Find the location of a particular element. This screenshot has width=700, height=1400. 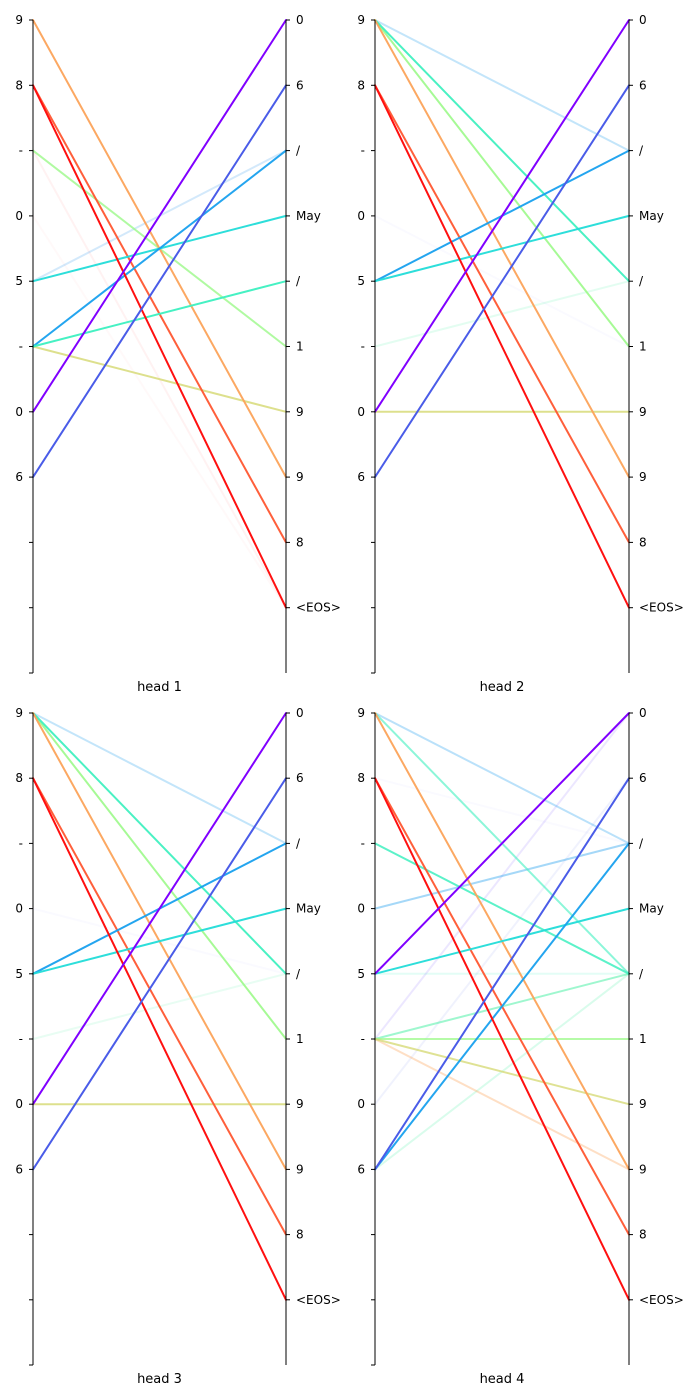

panel-title: head 4 is located at coordinates (502, 1379).